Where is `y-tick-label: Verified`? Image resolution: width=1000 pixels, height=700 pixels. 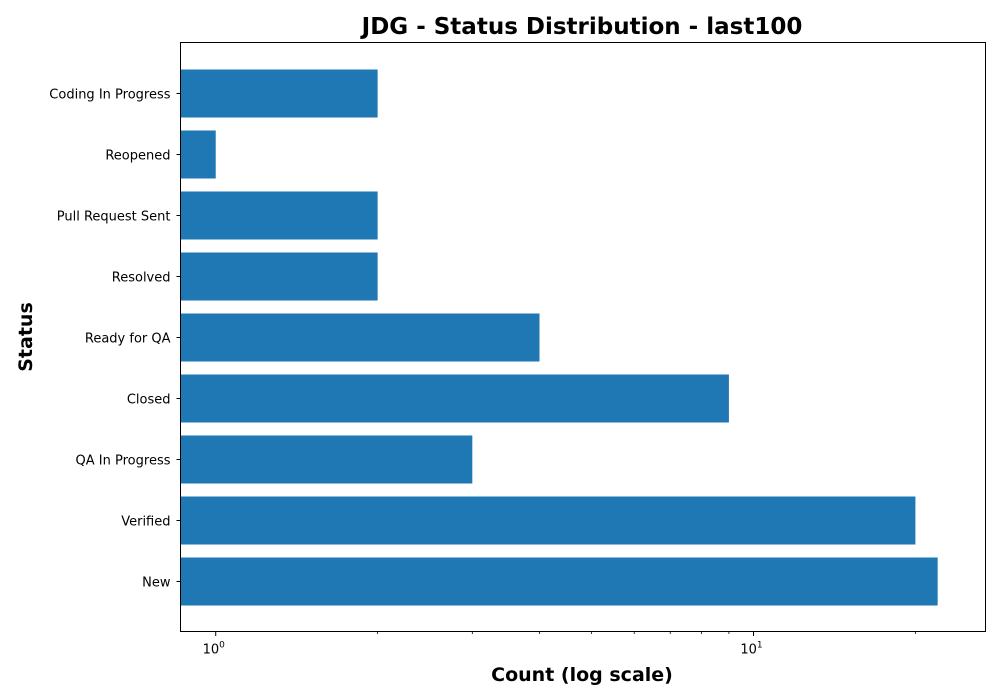 y-tick-label: Verified is located at coordinates (145, 522).